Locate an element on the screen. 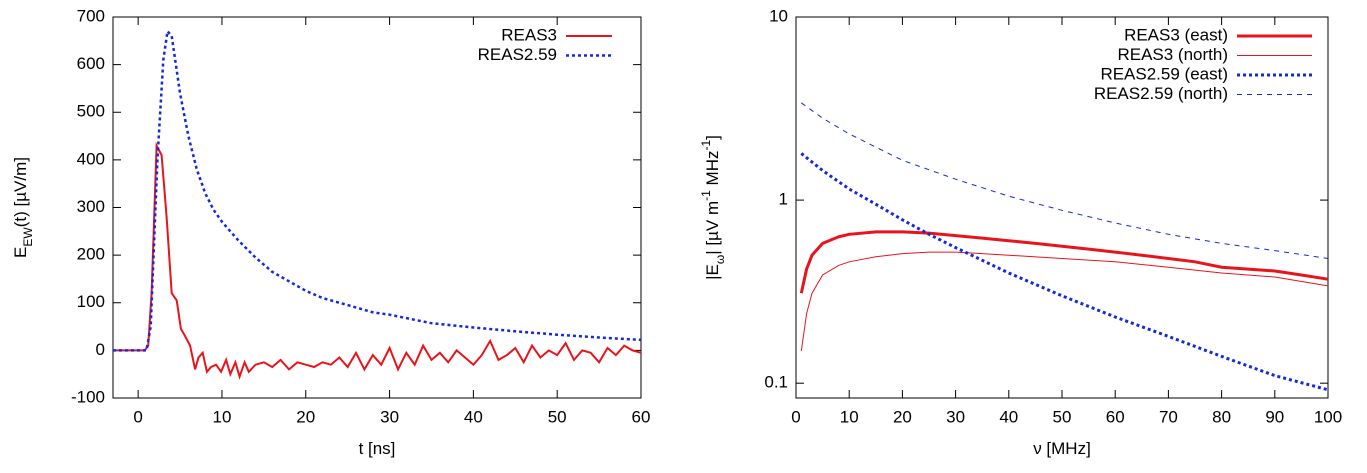 The image size is (1367, 473). y-tick-label: 0.1 is located at coordinates (776, 382).